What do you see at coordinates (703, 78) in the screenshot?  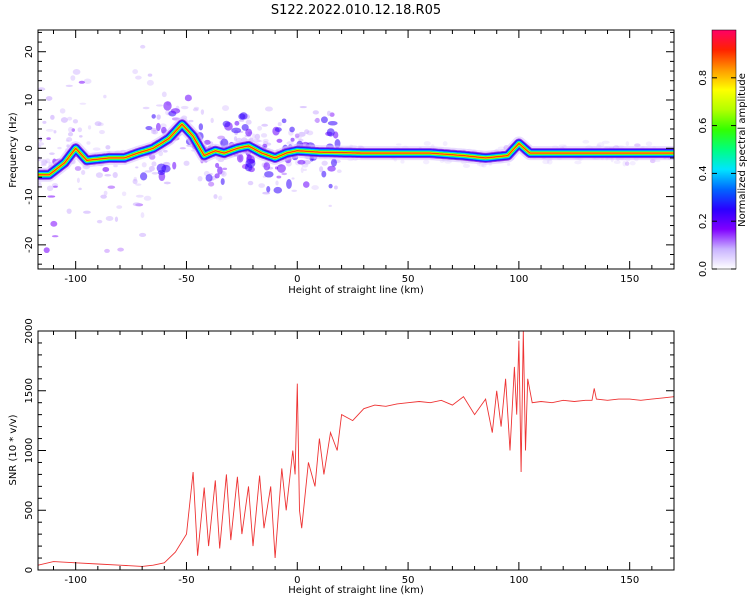 I see `colorbar-tick-label: 0.8` at bounding box center [703, 78].